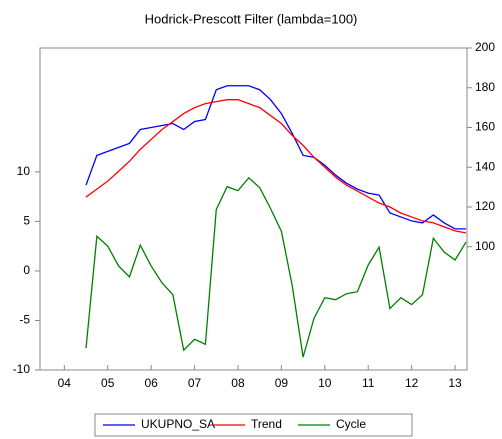 The width and height of the screenshot is (502, 439). I want to click on y-tick-label: 0, so click(26, 270).